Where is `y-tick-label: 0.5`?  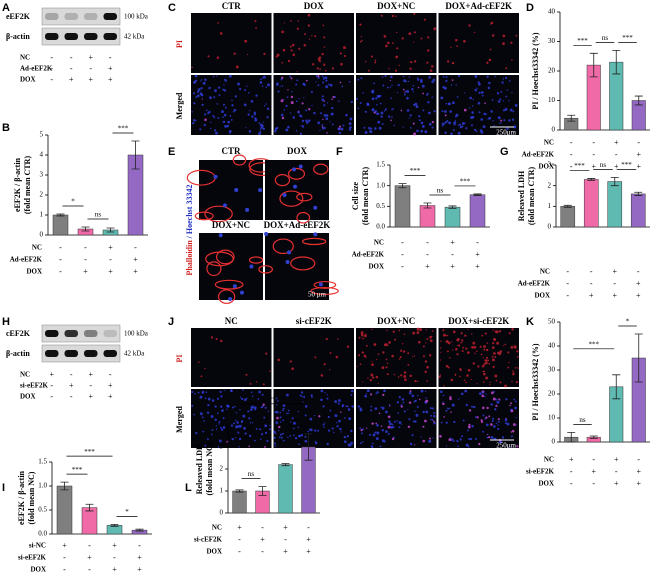
y-tick-label: 0.5 is located at coordinates (42, 510).